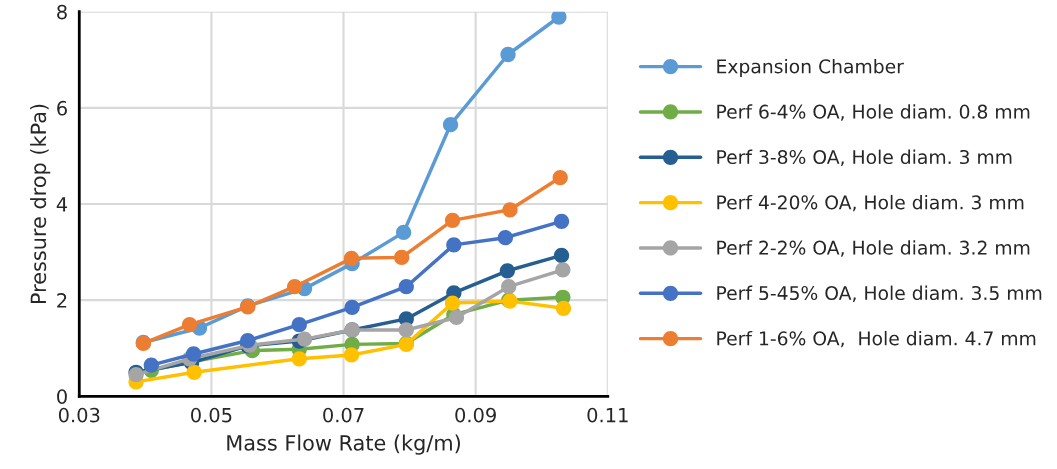 Image resolution: width=1057 pixels, height=469 pixels. What do you see at coordinates (475, 415) in the screenshot?
I see `x-tick-label: 0.09` at bounding box center [475, 415].